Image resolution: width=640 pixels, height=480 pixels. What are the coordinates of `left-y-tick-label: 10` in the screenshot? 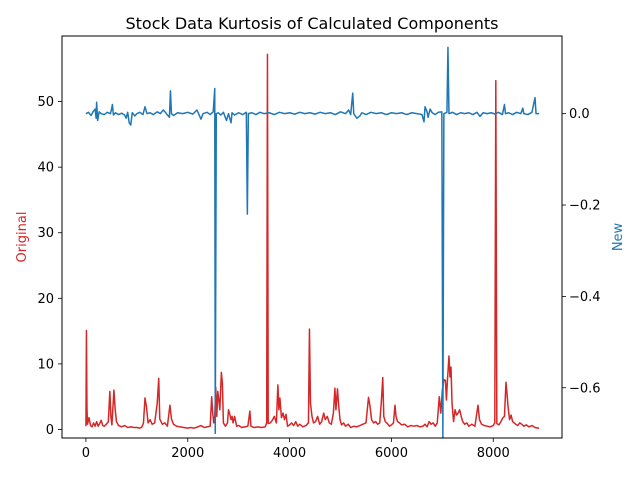 It's located at (45, 364).